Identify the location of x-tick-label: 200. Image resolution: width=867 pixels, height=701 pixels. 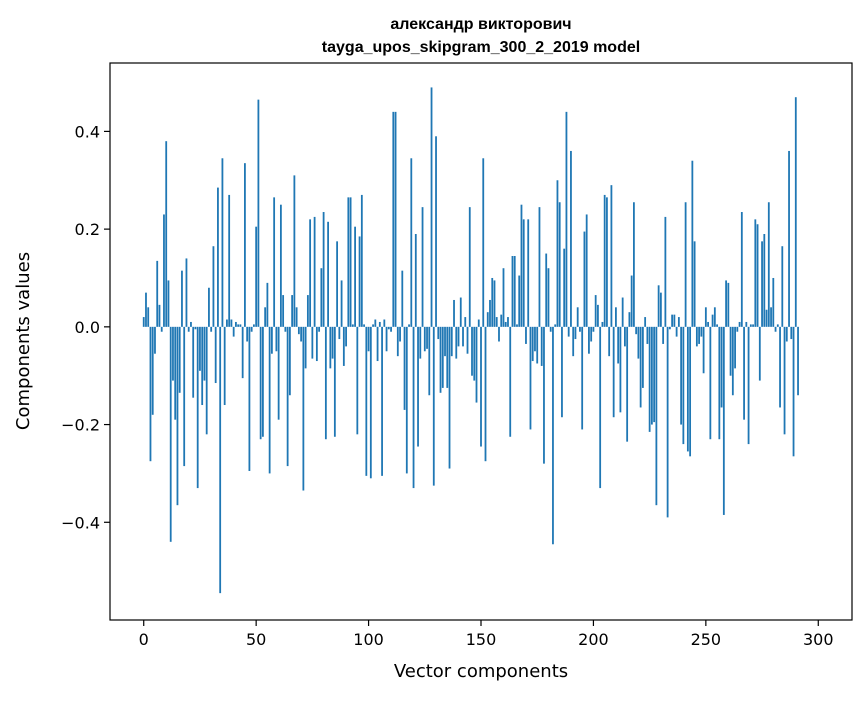
(593, 639).